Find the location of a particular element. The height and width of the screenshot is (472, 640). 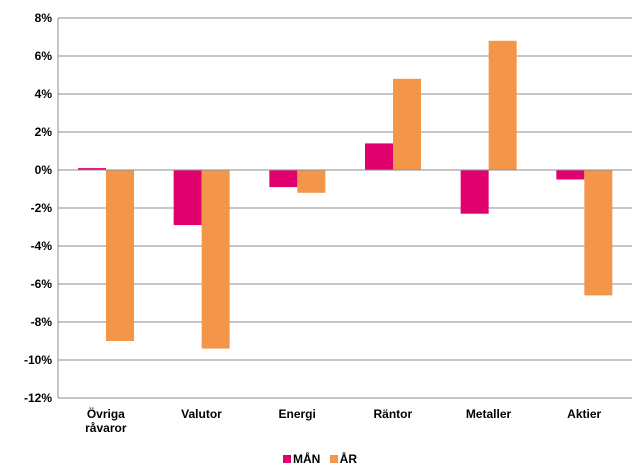

legend: MÅN ÅR is located at coordinates (320, 459).